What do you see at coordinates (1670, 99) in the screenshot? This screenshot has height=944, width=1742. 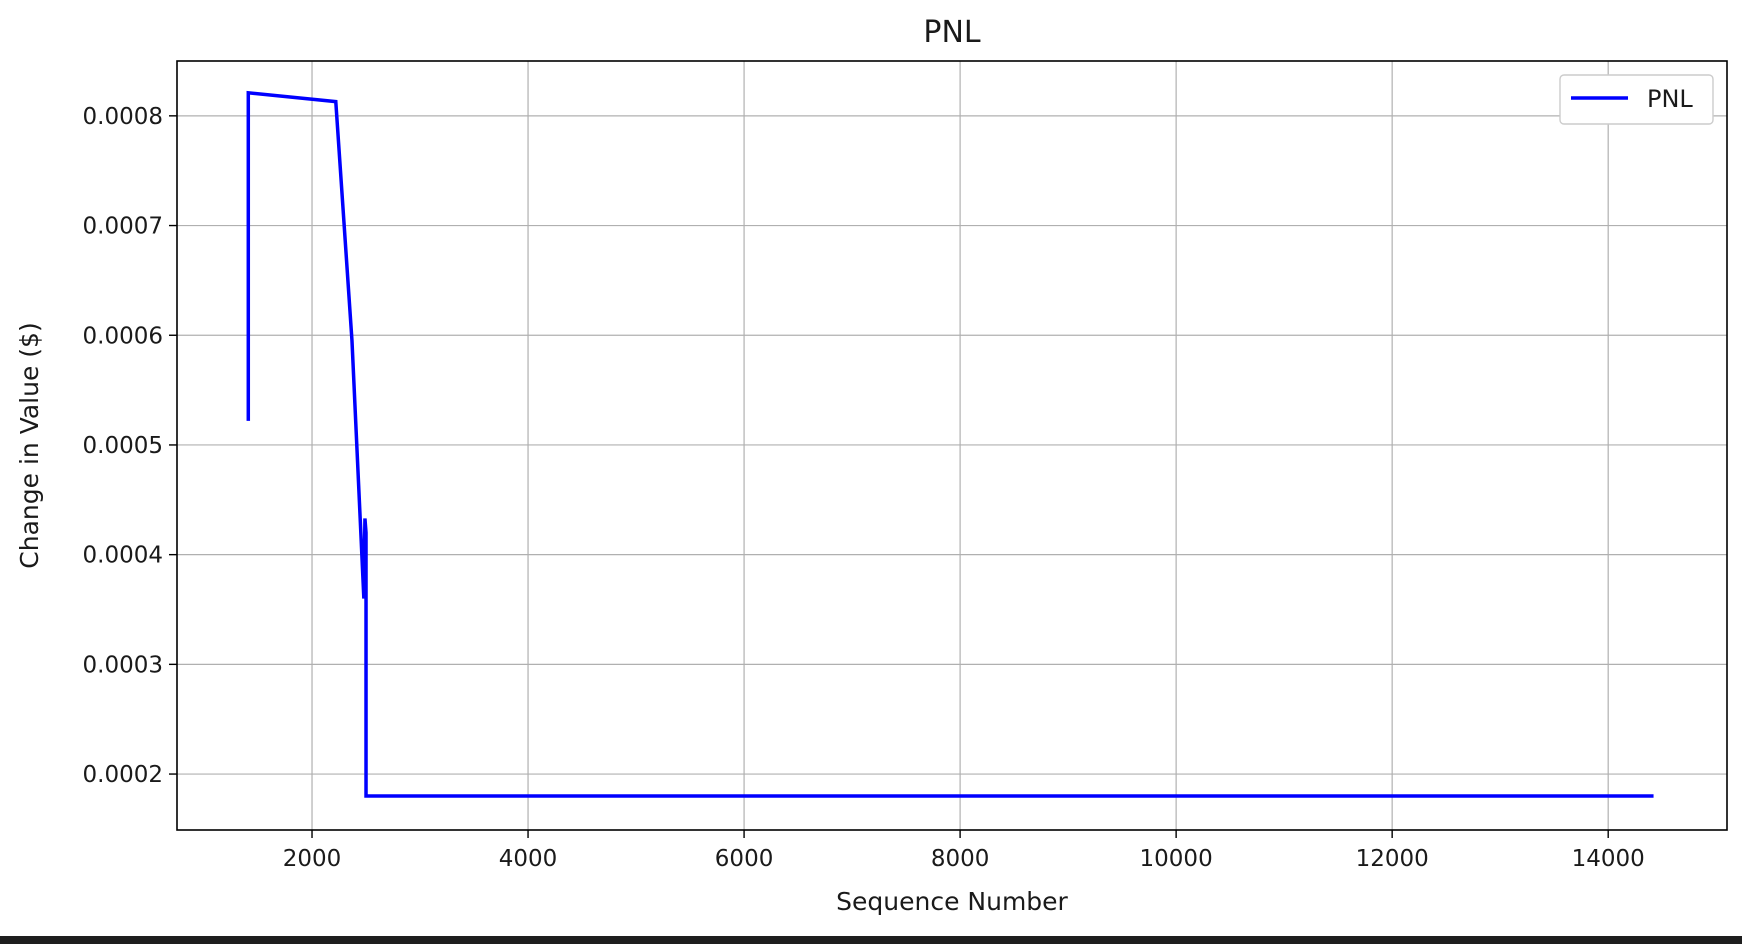 I see `legend-label-pnl: PNL` at bounding box center [1670, 99].